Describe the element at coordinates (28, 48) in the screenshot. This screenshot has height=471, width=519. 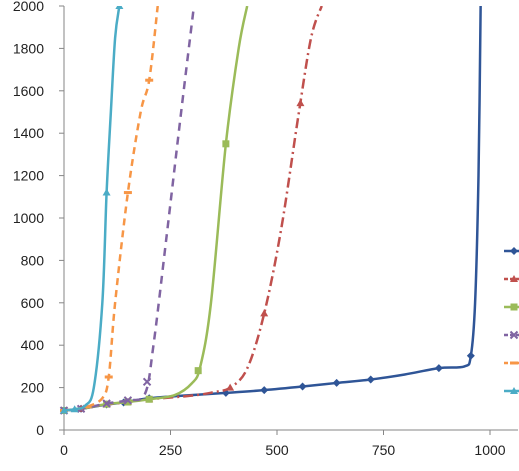
I see `y-tick-label: 1800` at that location.